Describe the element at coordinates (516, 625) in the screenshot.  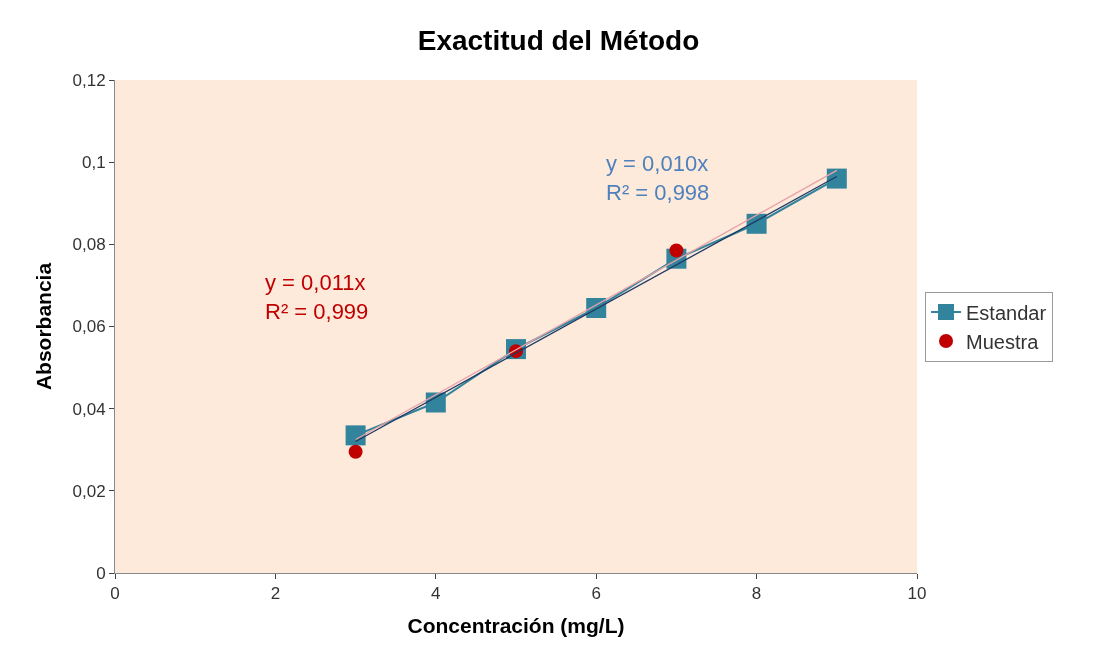
I see `x-axis-title: Concentración (mg/L)` at that location.